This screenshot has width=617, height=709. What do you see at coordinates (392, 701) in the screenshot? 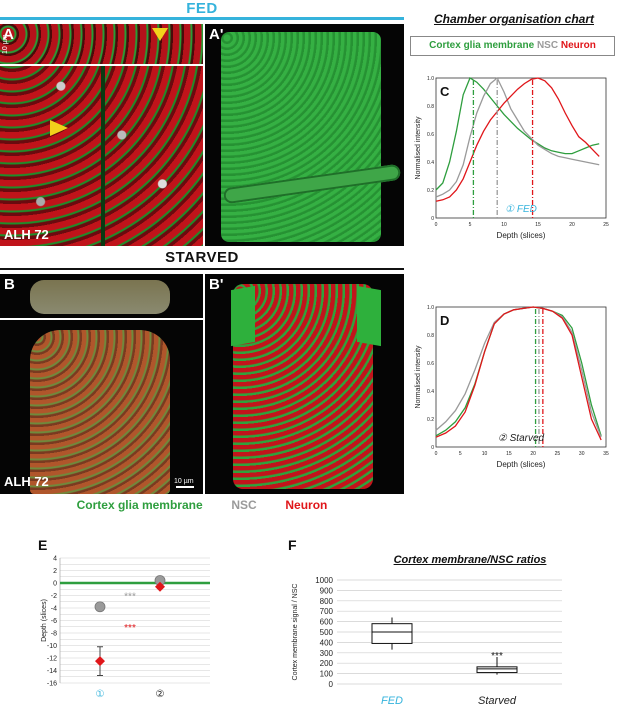
I see `chart-f-xtick: FED` at bounding box center [392, 701].